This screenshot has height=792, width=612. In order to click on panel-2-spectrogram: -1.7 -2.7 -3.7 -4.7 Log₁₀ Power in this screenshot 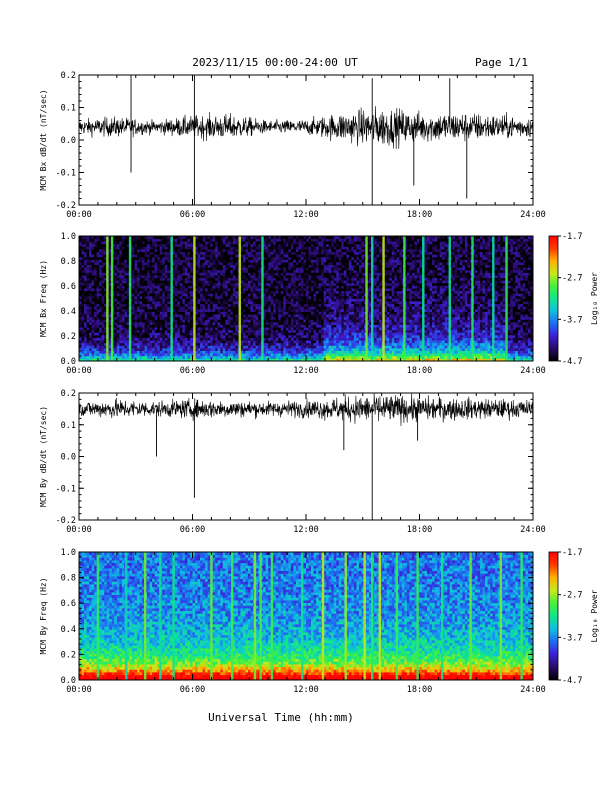, I will do `click(339, 299)`.